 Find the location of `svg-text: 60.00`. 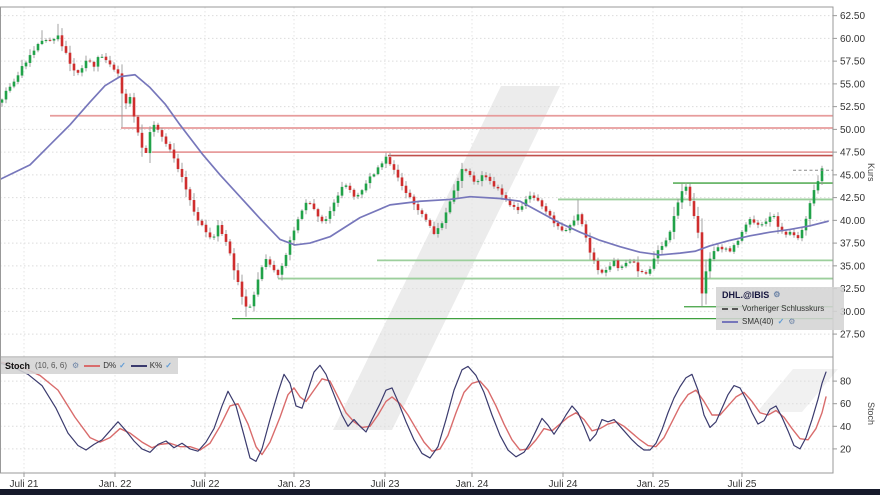

svg-text: 60.00 is located at coordinates (852, 39).